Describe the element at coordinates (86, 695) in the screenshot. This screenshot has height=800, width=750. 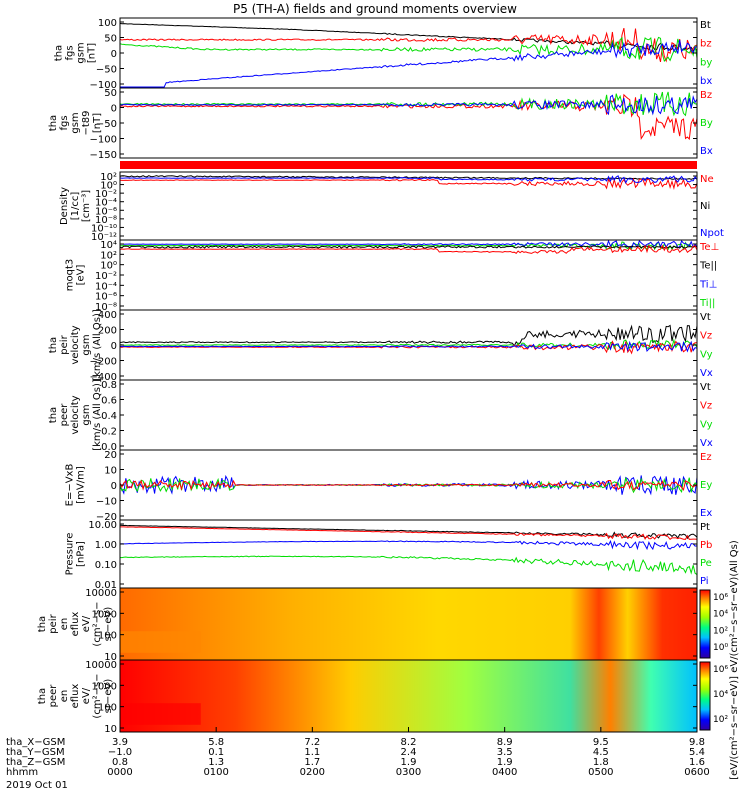
I see `y-axis-label-line: eV/` at that location.